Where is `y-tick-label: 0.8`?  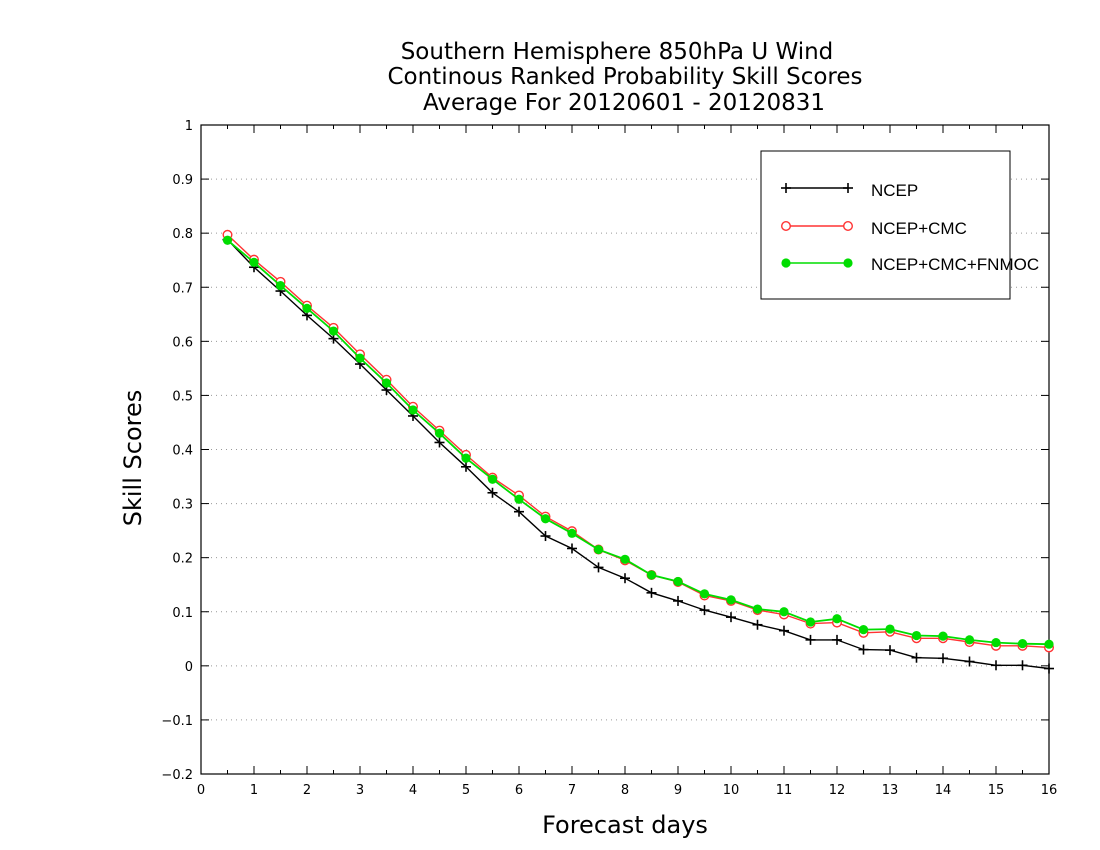 y-tick-label: 0.8 is located at coordinates (182, 234).